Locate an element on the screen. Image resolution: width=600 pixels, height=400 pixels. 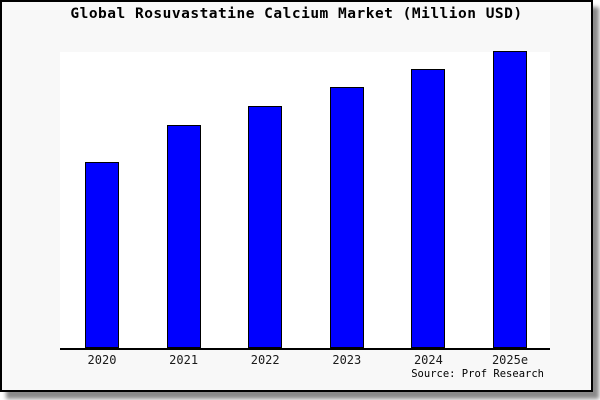
source-note: Source: Prof Research is located at coordinates (477, 374).